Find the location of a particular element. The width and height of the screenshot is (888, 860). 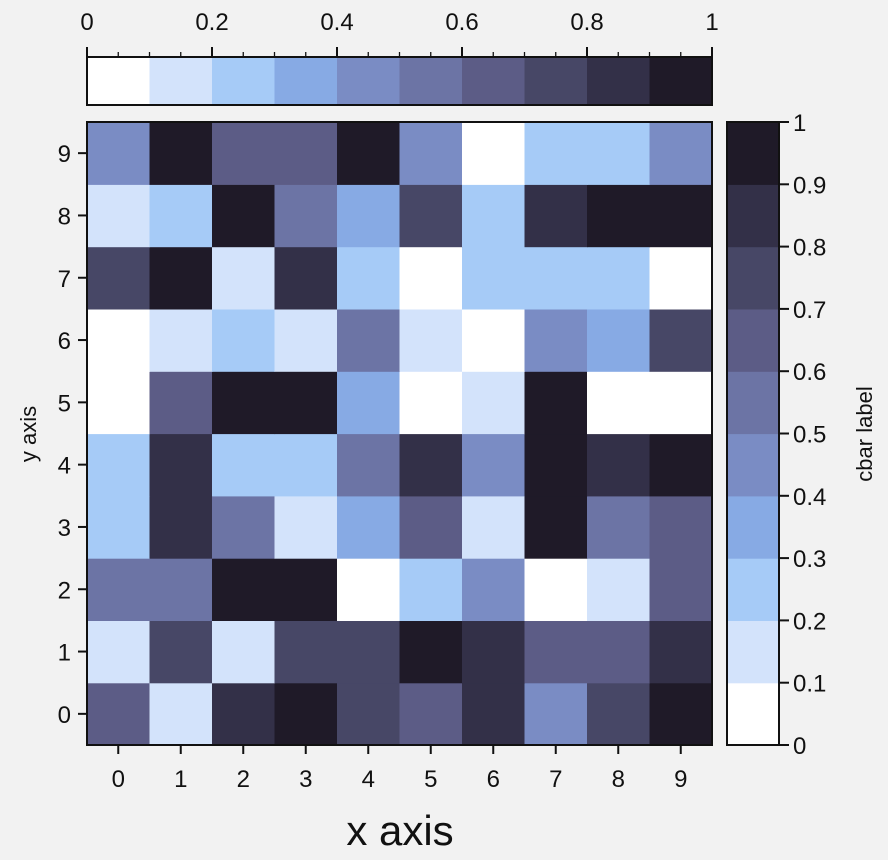

colorbar-top-tick-label: 0.8 is located at coordinates (586, 22).